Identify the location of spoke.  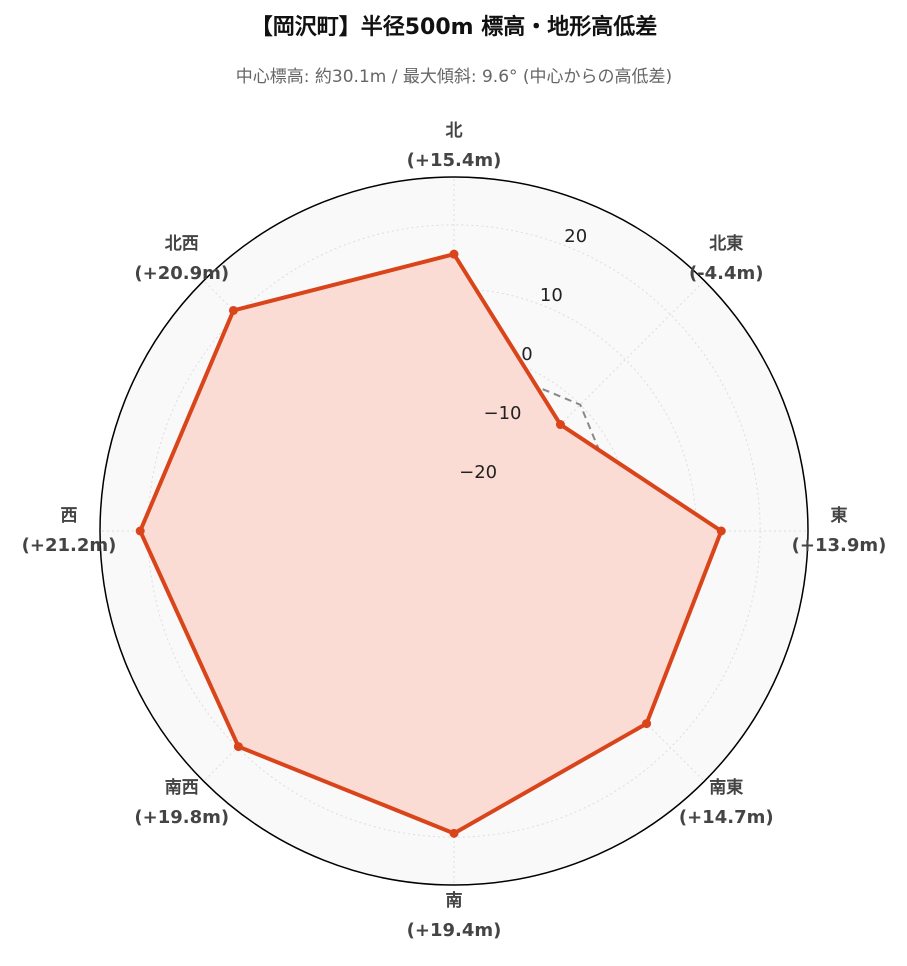
(579, 406).